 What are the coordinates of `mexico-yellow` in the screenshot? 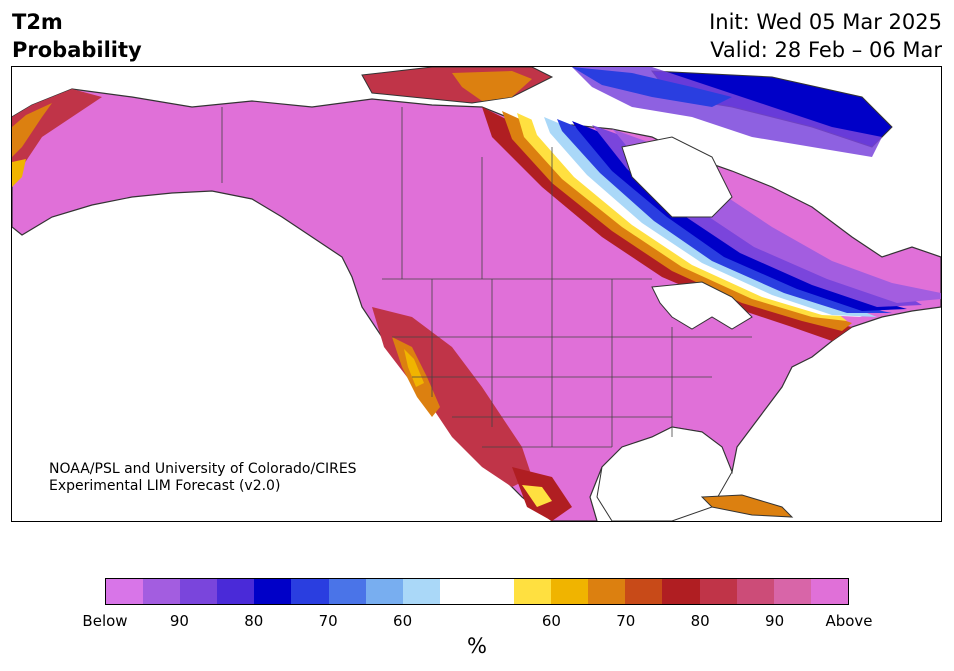 It's located at (537, 496).